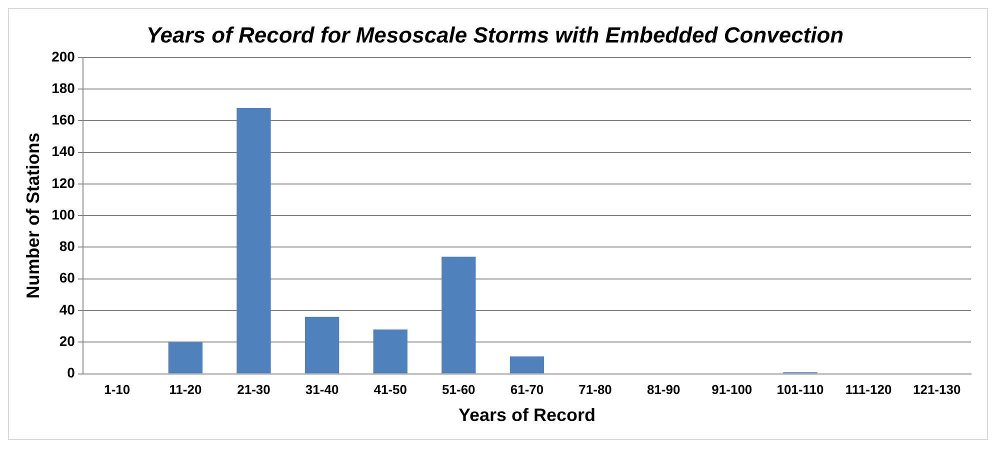 The height and width of the screenshot is (451, 998). I want to click on x-tick-label: 91-100, so click(732, 390).